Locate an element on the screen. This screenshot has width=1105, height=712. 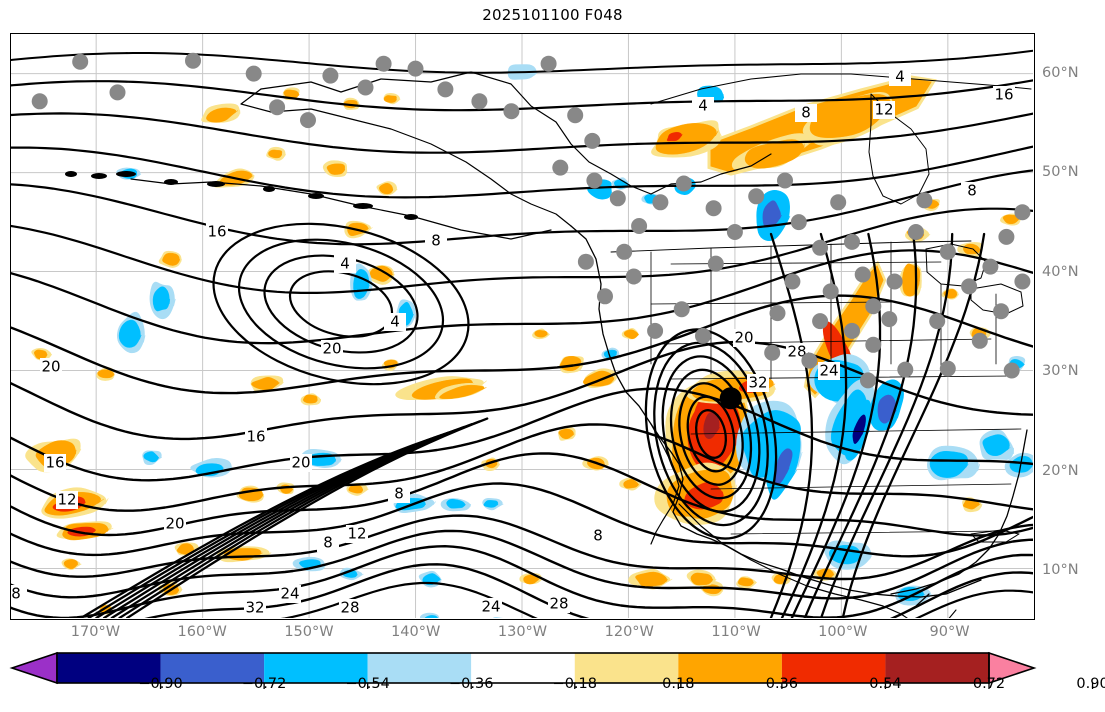
x-tick-label-4: 130°W is located at coordinates (522, 632).